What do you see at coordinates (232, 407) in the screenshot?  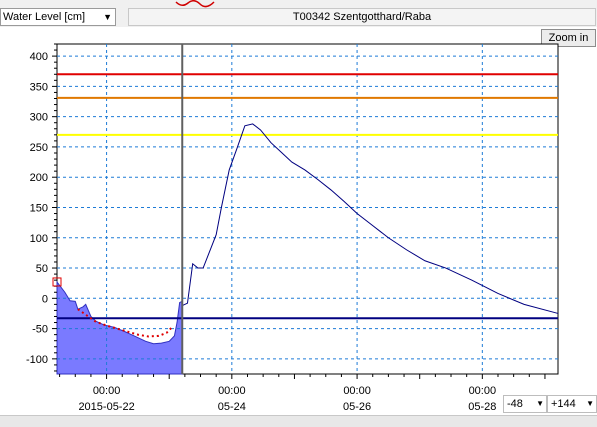 I see `x-tick-label-date: 05-24` at bounding box center [232, 407].